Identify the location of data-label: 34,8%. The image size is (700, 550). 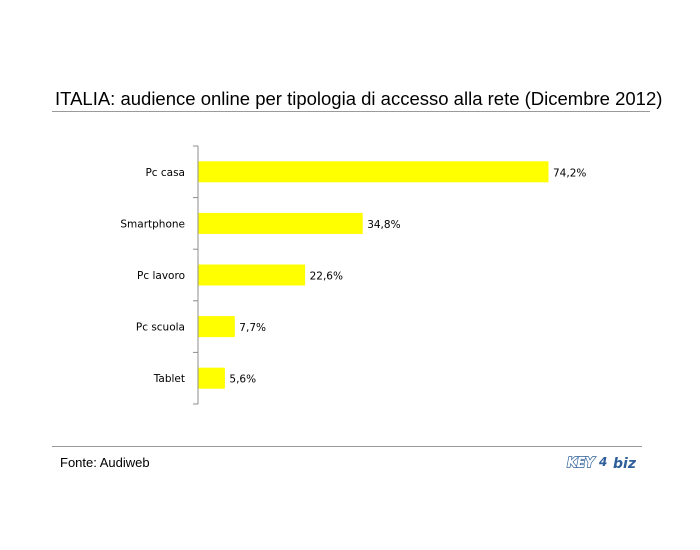
(383, 225).